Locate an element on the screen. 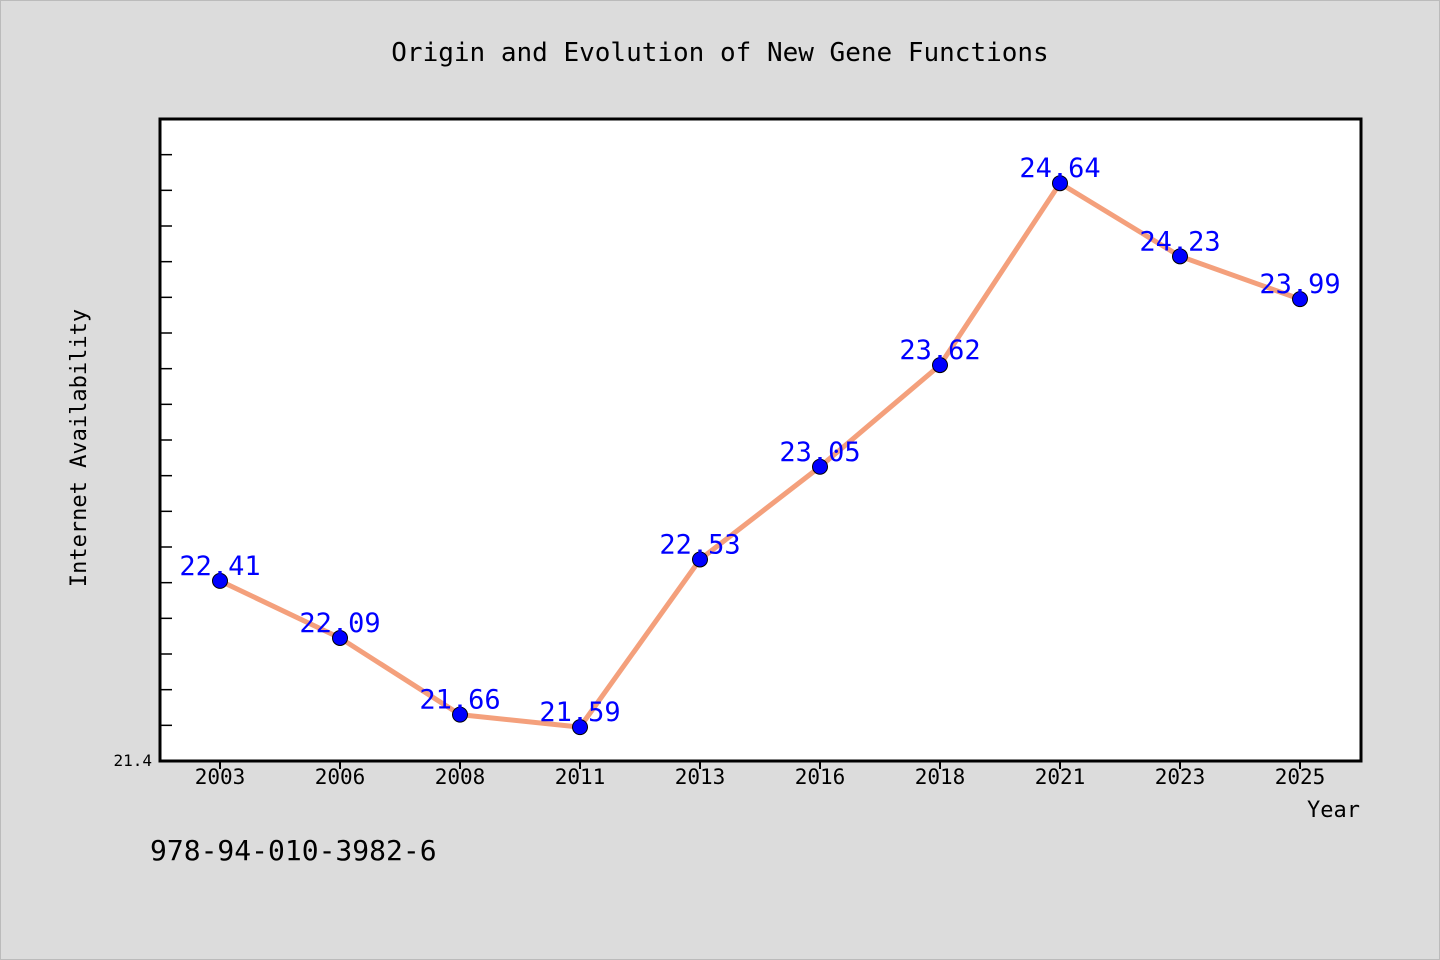  y-min-tick-label: 21.4 is located at coordinates (132, 760).